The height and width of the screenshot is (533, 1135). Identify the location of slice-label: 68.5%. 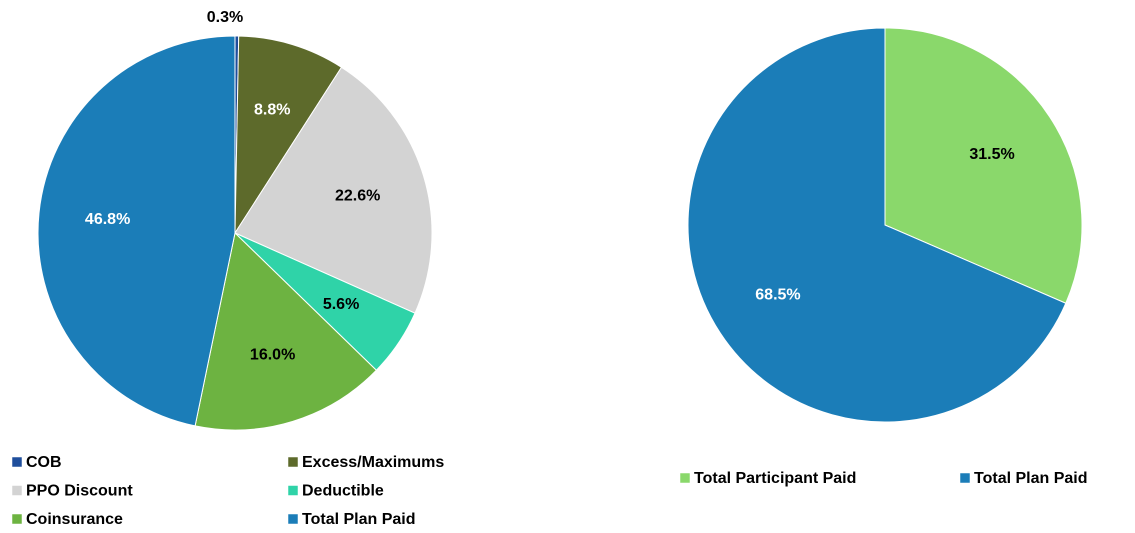
(777, 295).